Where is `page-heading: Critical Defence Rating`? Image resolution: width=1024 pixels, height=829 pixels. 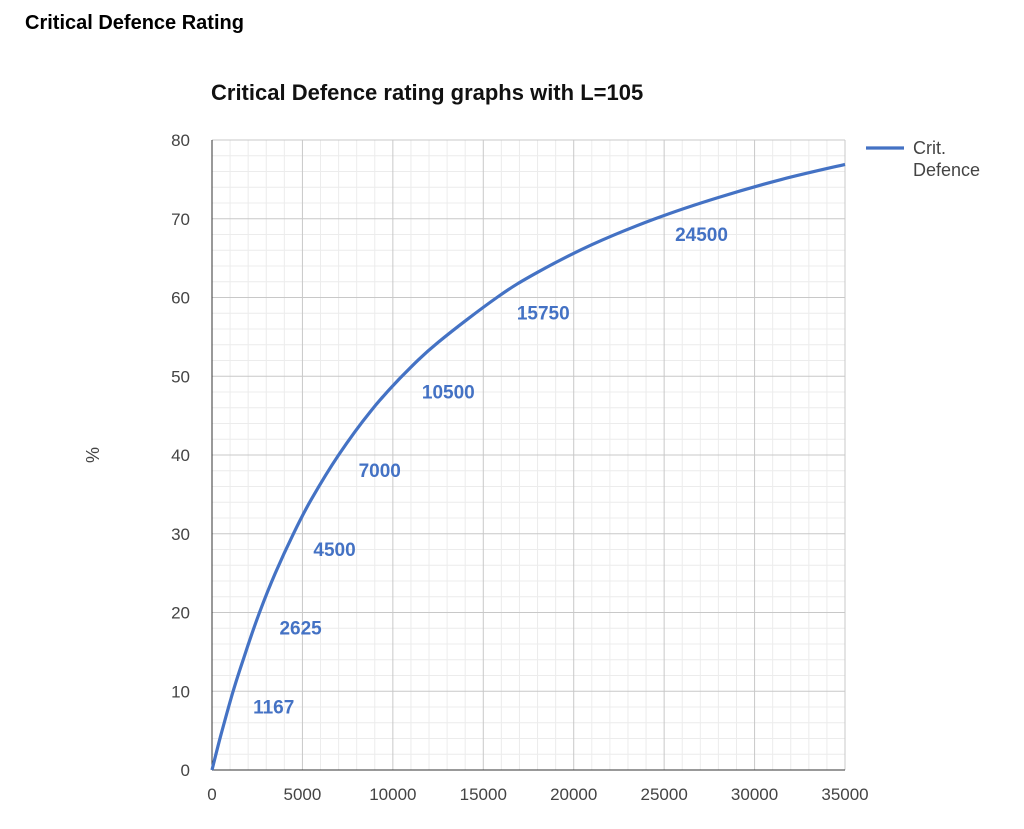
page-heading: Critical Defence Rating is located at coordinates (134, 23).